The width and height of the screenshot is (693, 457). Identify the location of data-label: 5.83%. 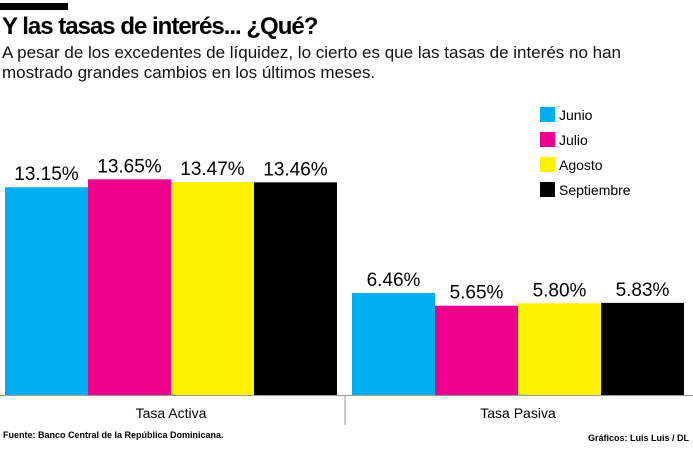
(643, 290).